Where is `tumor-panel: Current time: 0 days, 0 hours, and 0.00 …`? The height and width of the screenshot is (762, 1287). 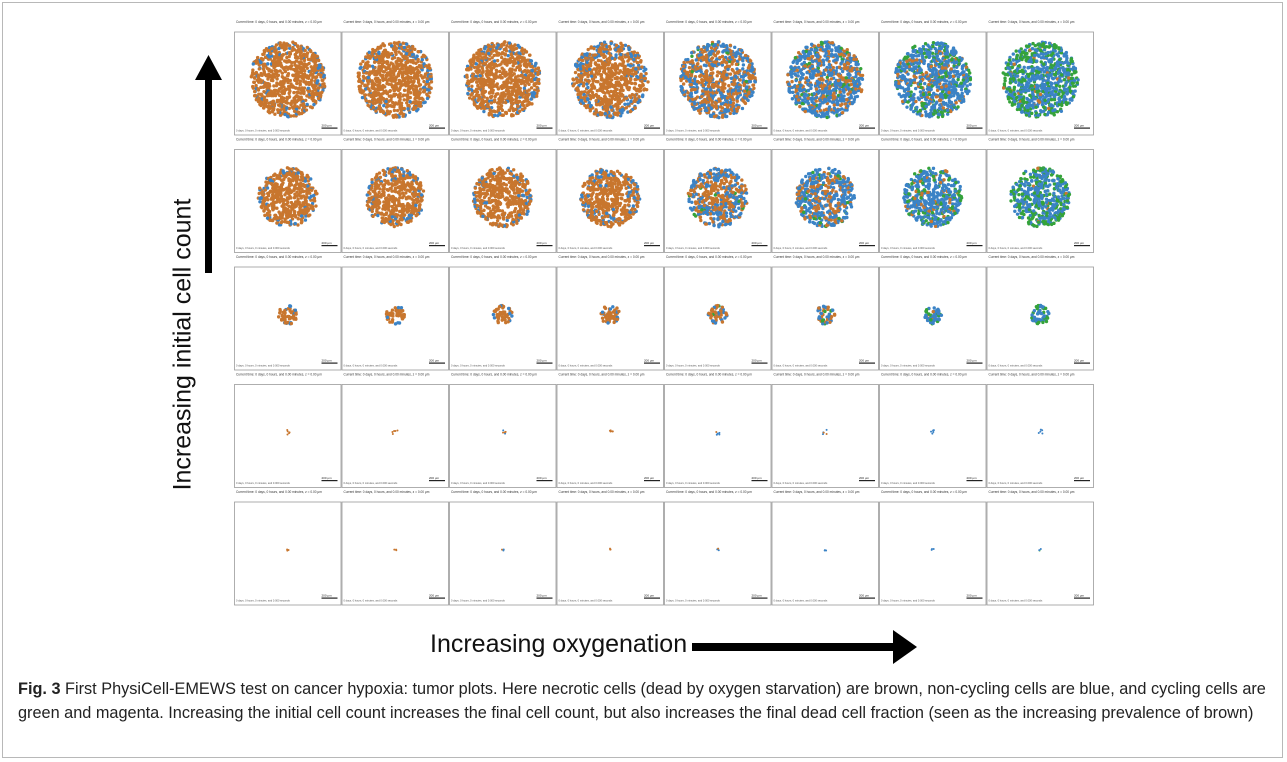
tumor-panel: Current time: 0 days, 0 hours, and 0.00 … is located at coordinates (288, 78).